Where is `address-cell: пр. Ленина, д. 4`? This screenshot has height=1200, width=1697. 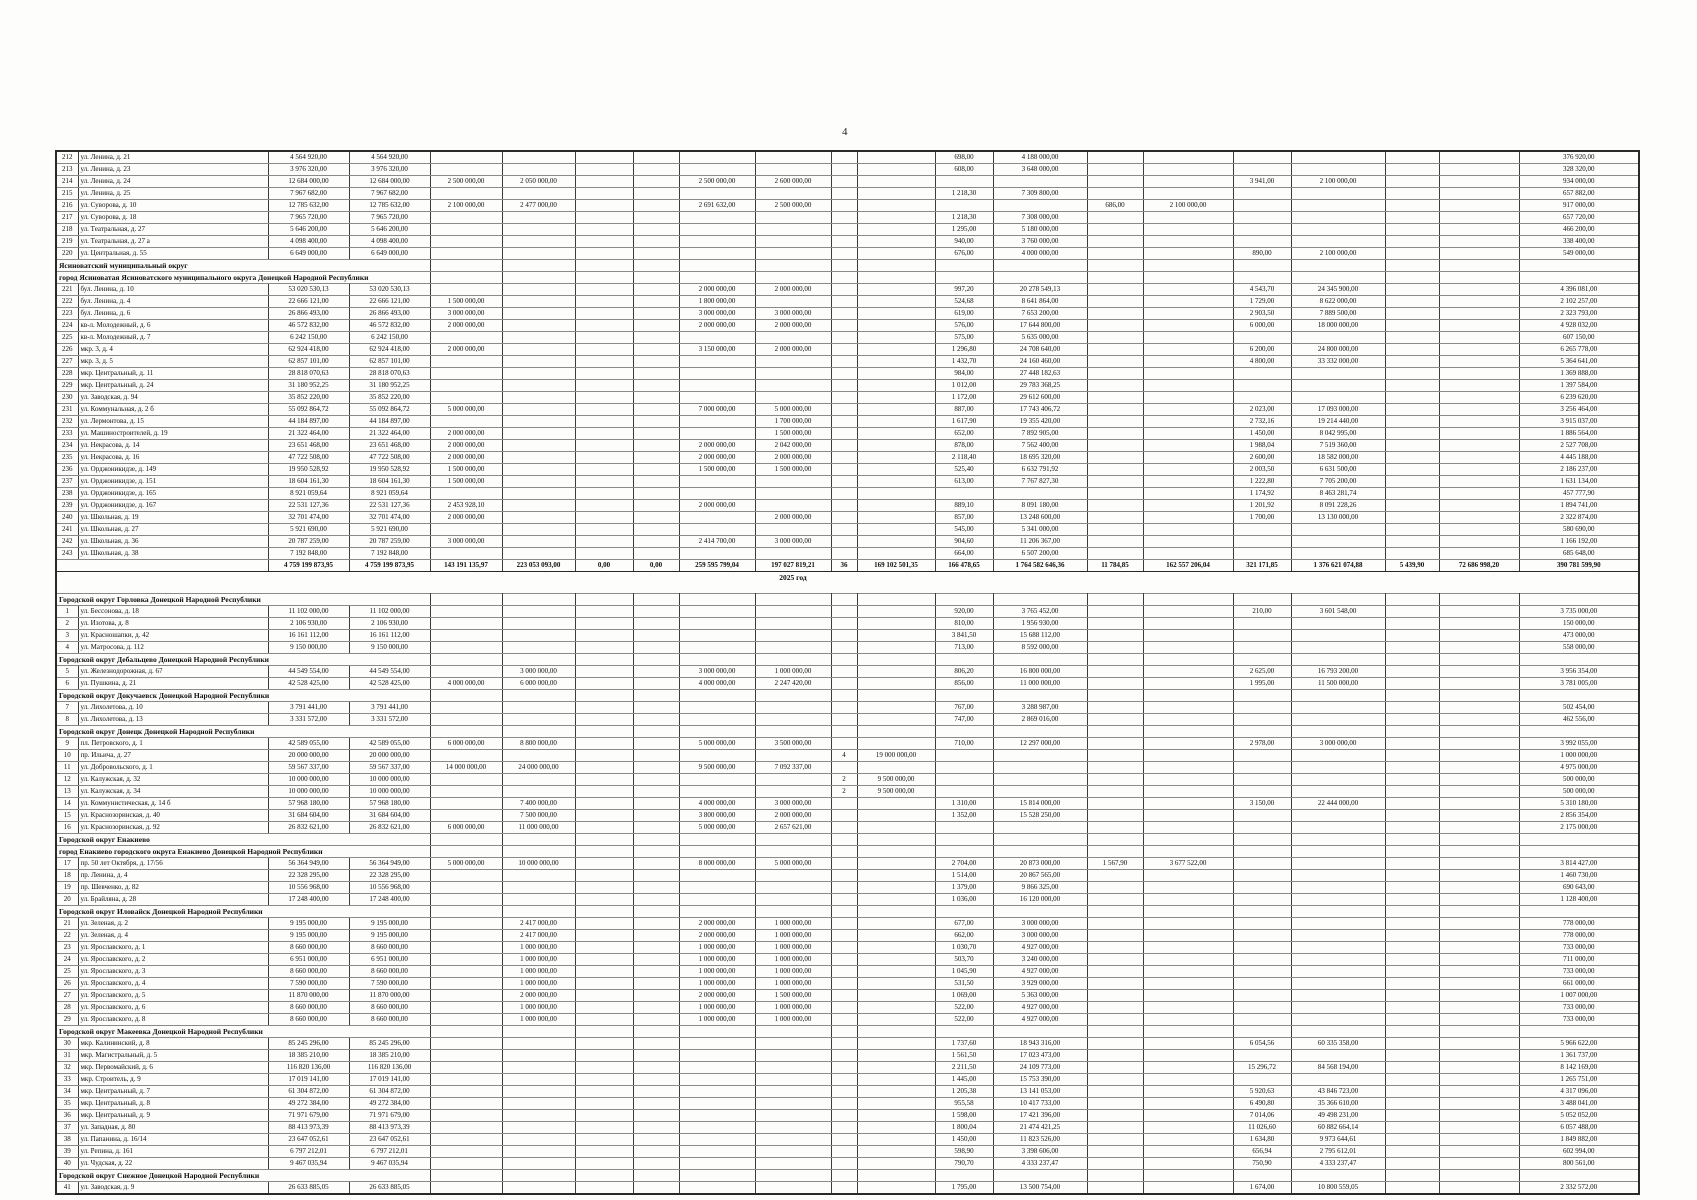 address-cell: пр. Ленина, д. 4 is located at coordinates (173, 875).